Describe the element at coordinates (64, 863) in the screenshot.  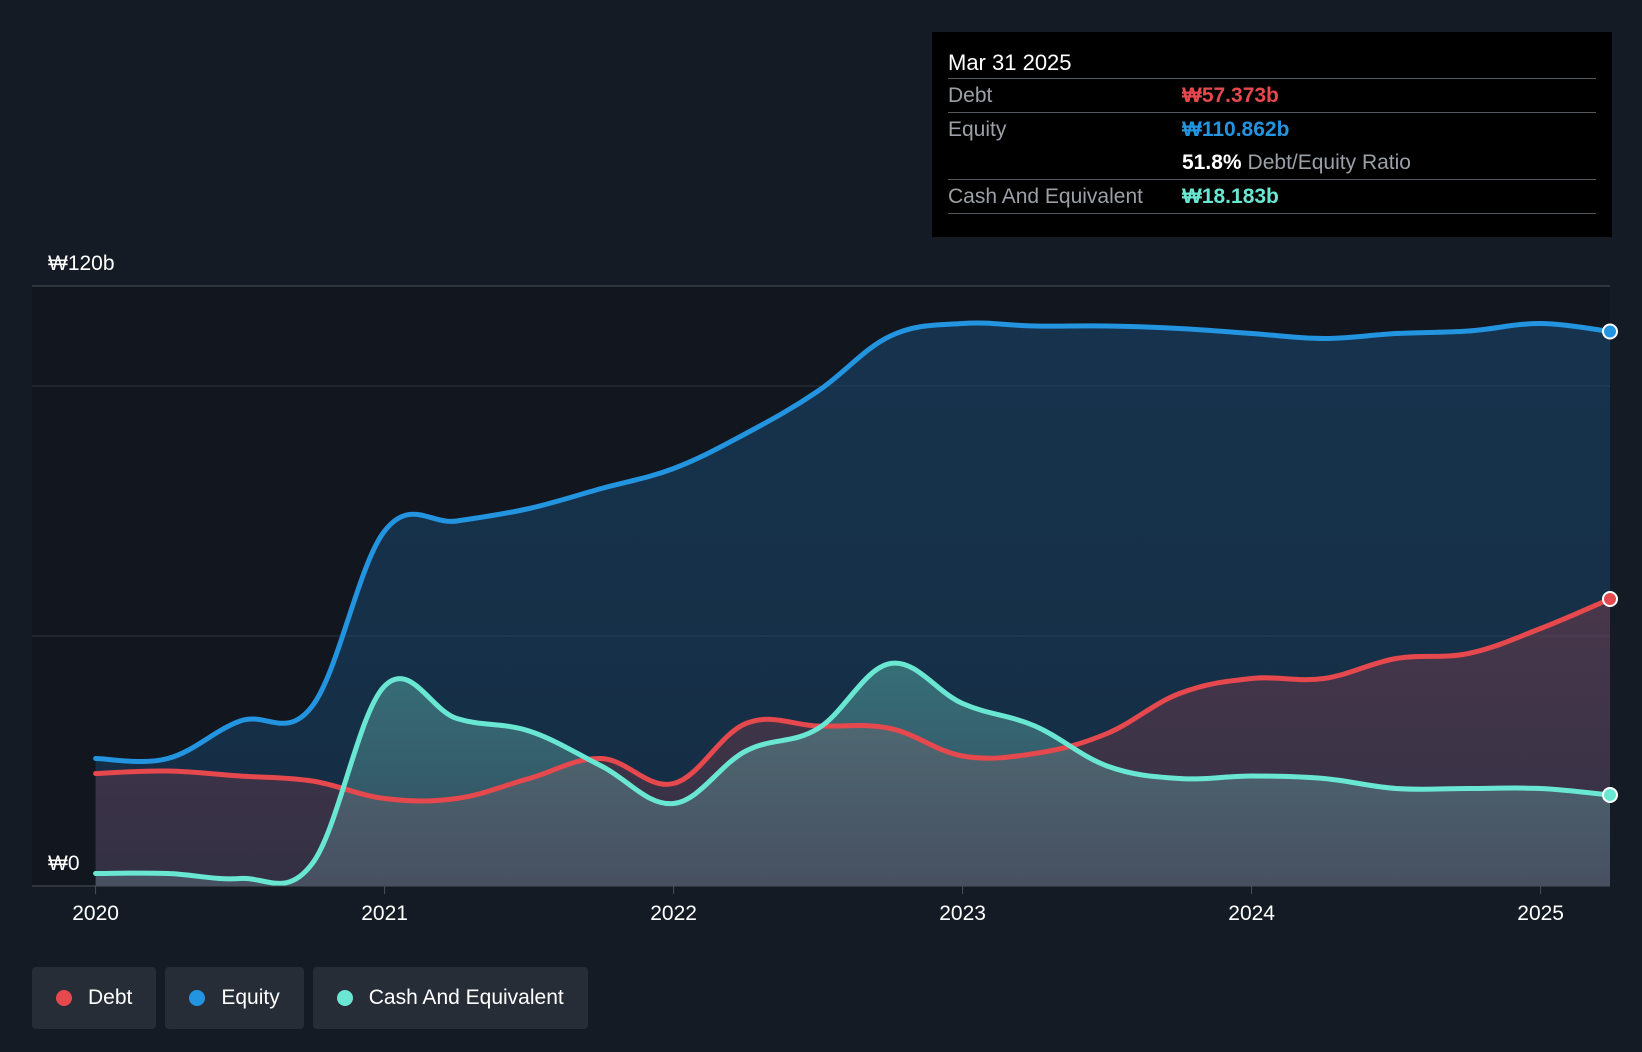
I see `y-tick-label: ₩0` at that location.